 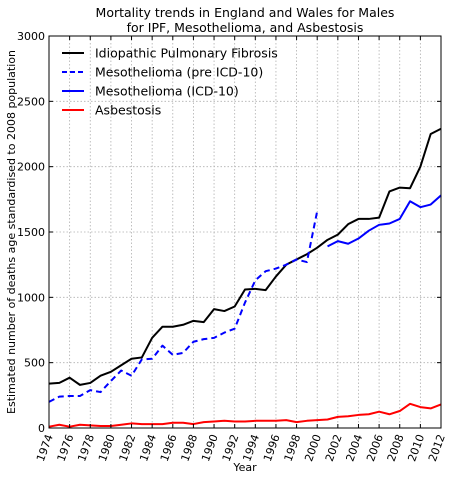 What do you see at coordinates (167, 91) in the screenshot?
I see `legend-entry: Mesothelioma (ICD-10)` at bounding box center [167, 91].